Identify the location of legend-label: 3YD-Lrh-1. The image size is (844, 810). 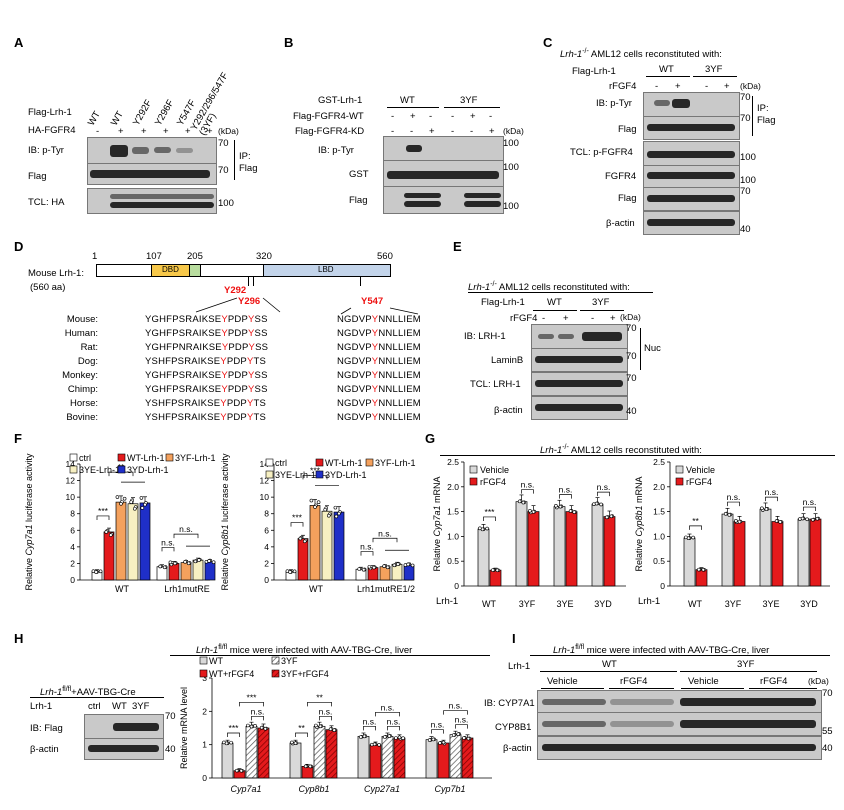
(346, 475).